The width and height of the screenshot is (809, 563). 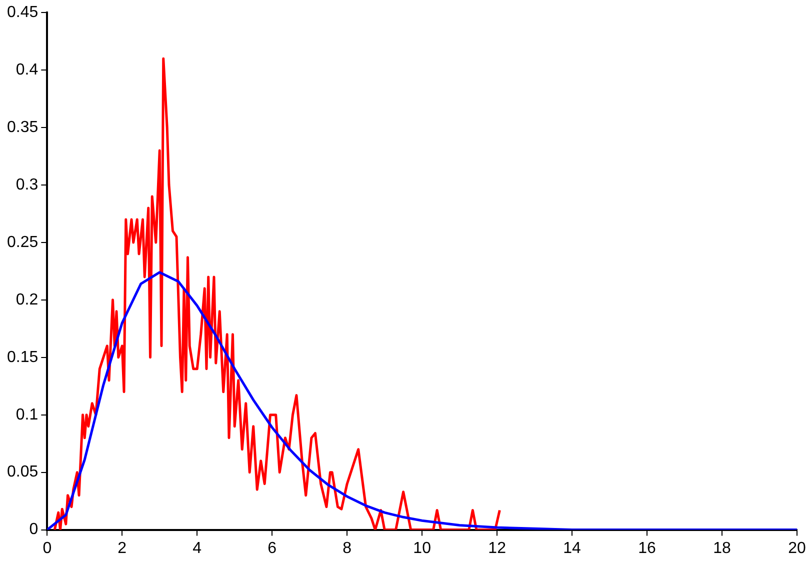 What do you see at coordinates (27, 185) in the screenshot?
I see `y-tick-label: 0.3` at bounding box center [27, 185].